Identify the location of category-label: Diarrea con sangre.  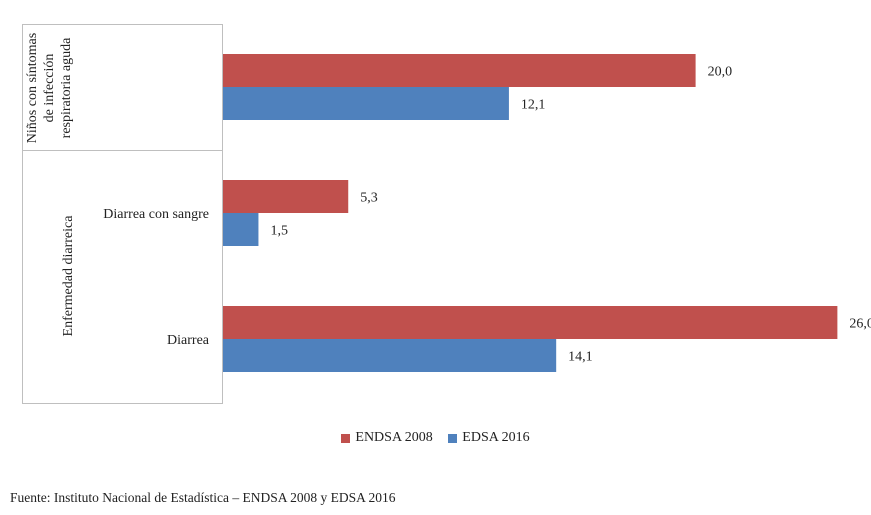
(156, 214).